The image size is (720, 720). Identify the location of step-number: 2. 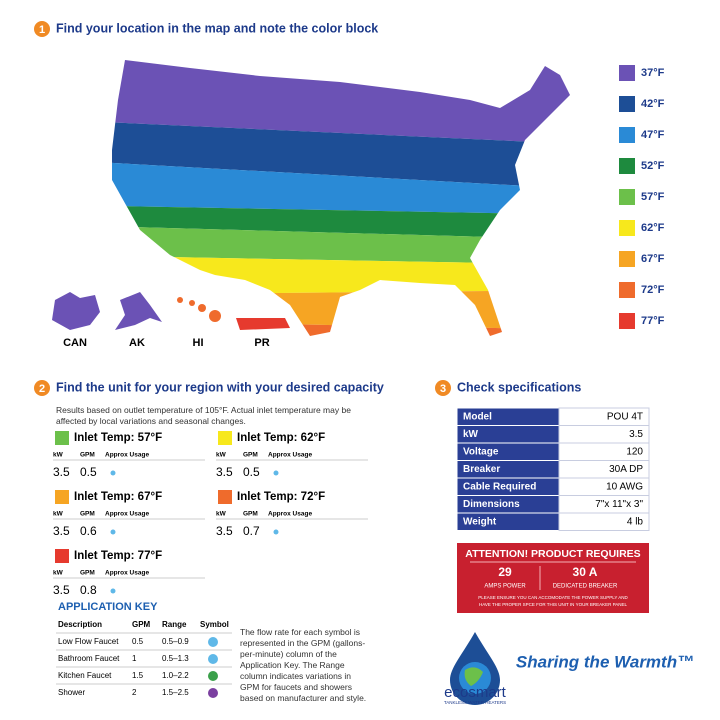
(42, 389).